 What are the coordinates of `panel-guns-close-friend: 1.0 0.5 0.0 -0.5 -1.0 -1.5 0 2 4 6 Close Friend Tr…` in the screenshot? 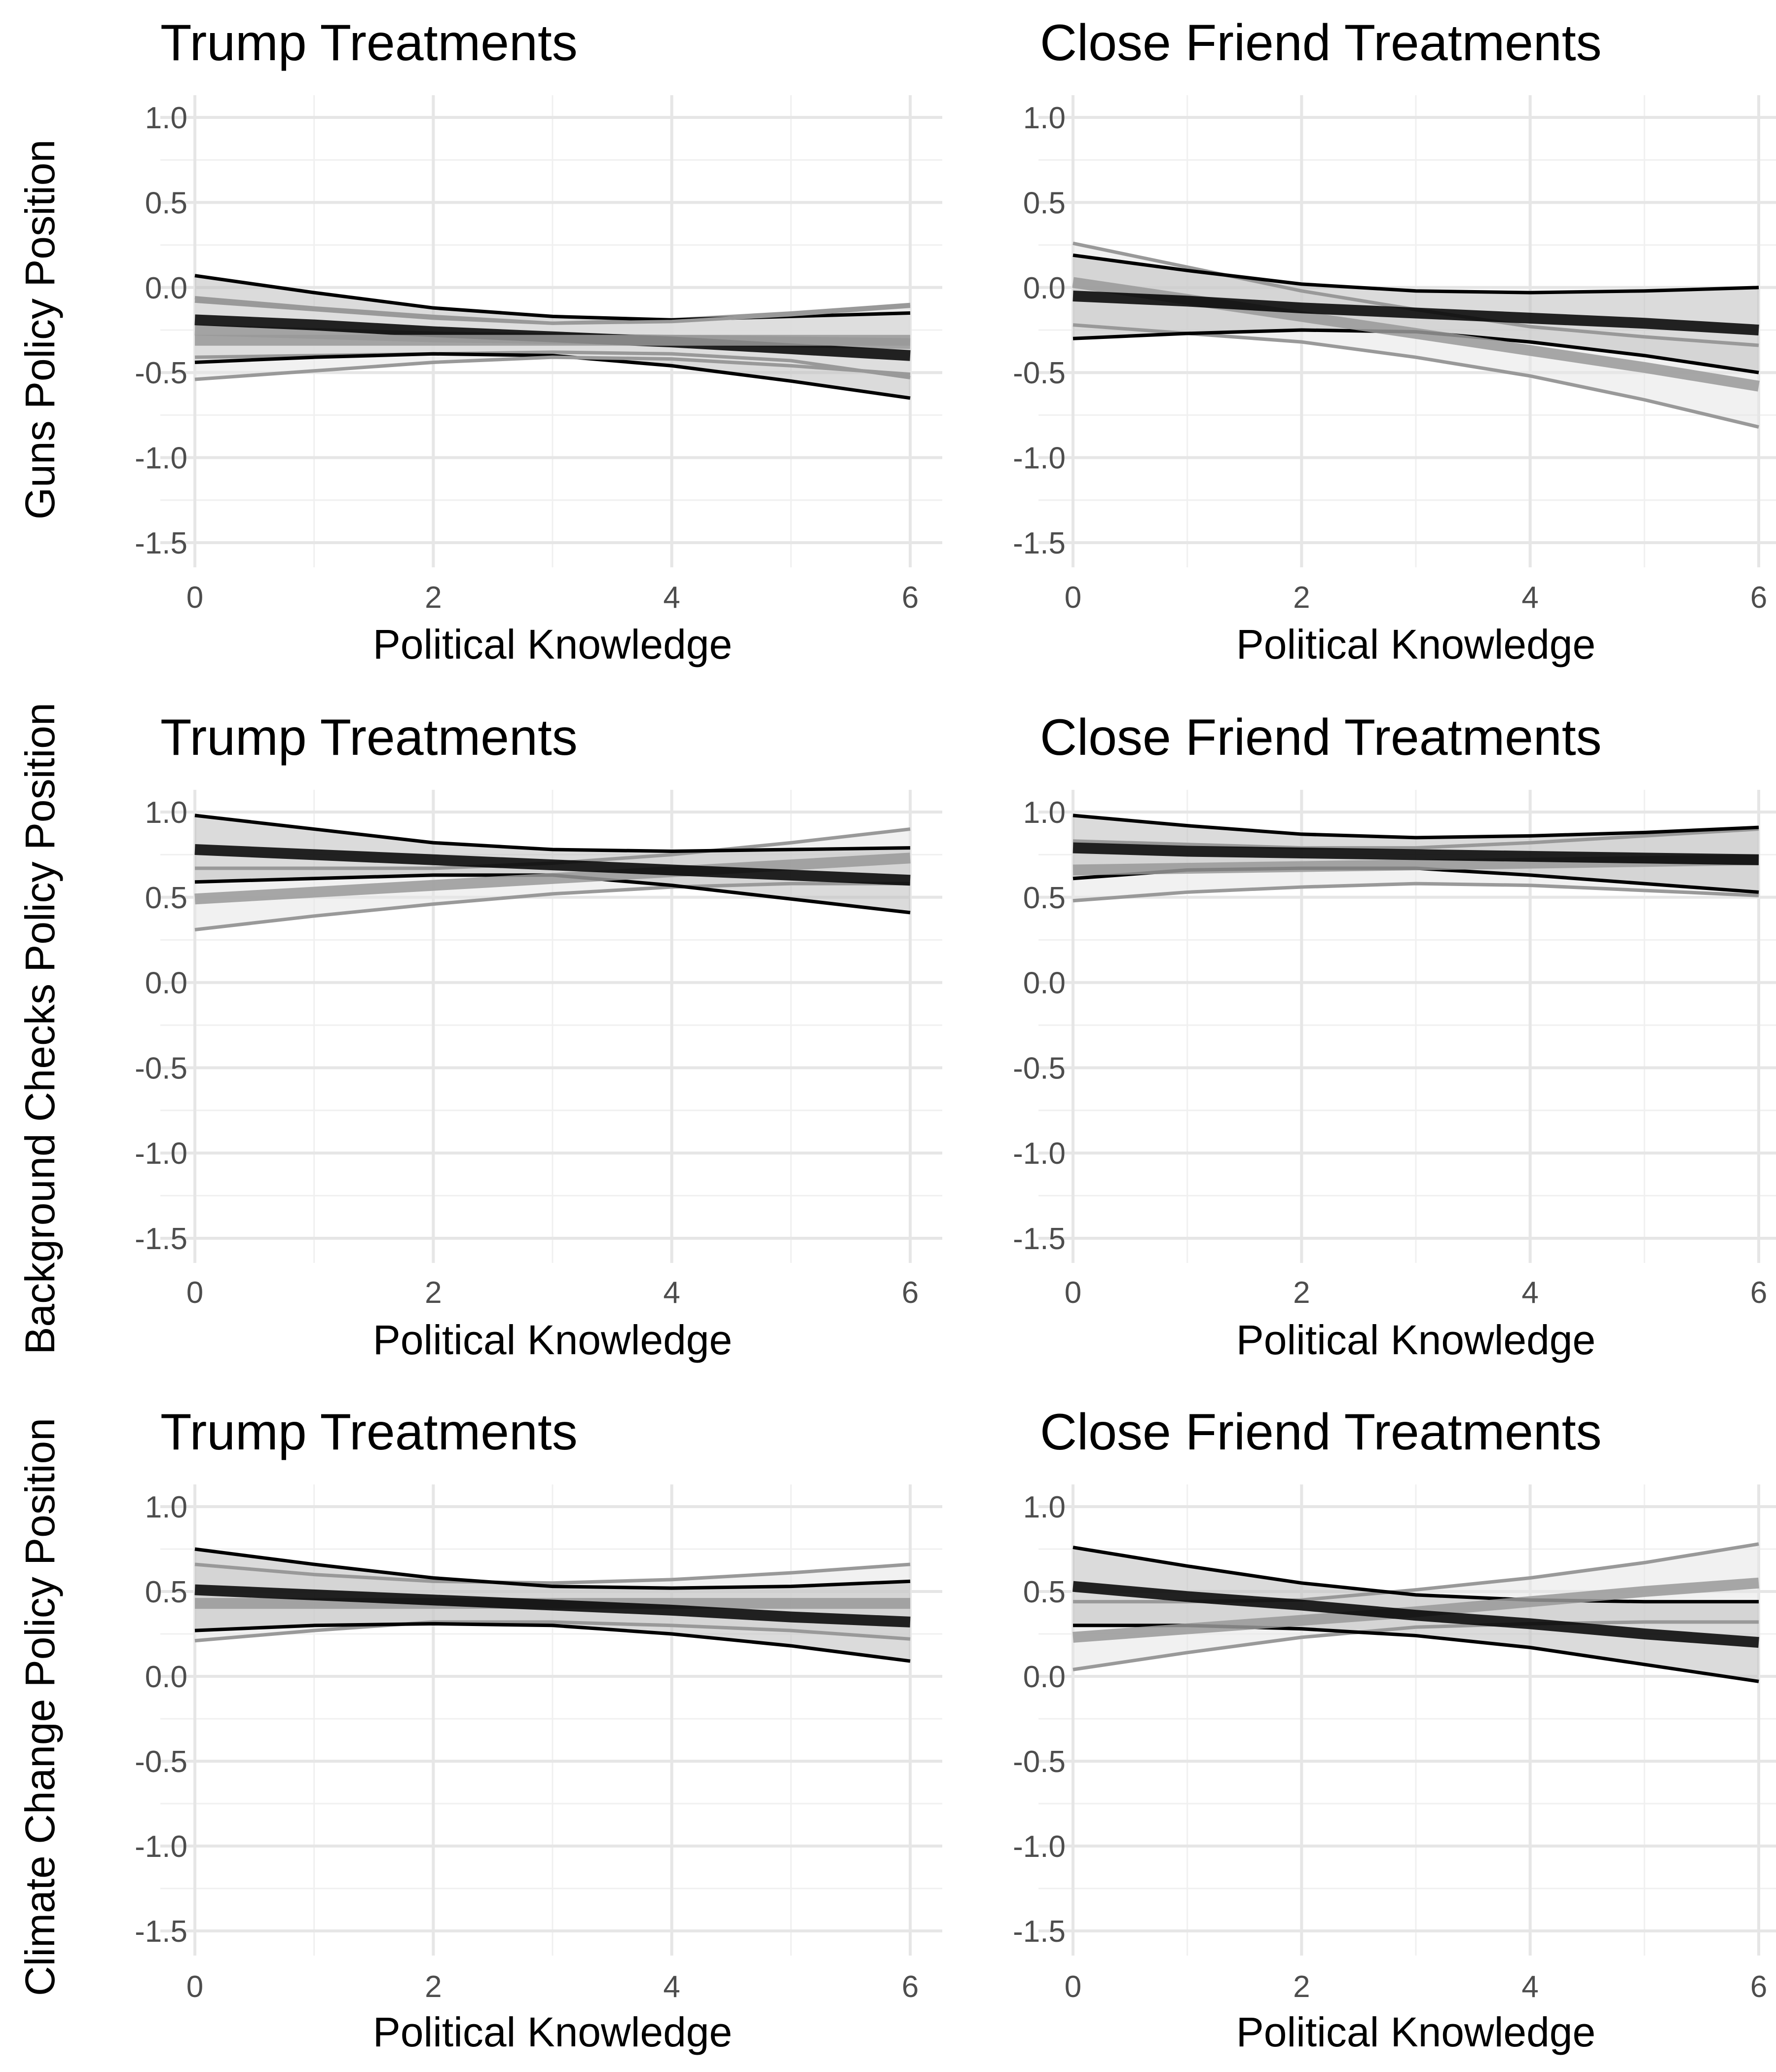 It's located at (1395, 340).